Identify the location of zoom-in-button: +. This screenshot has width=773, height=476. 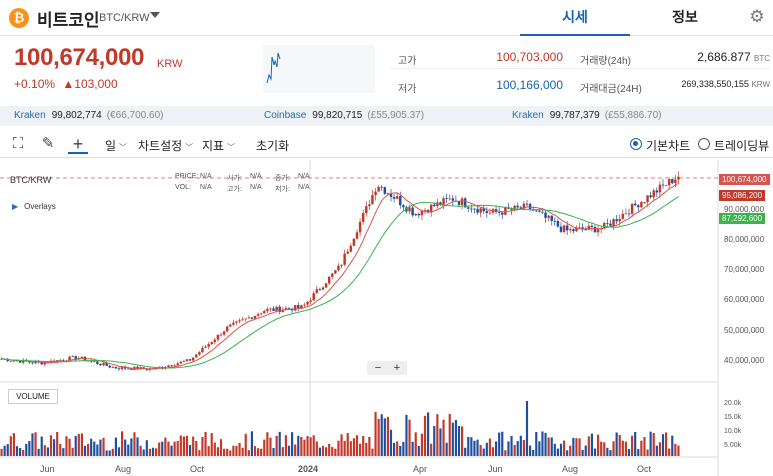
(397, 368).